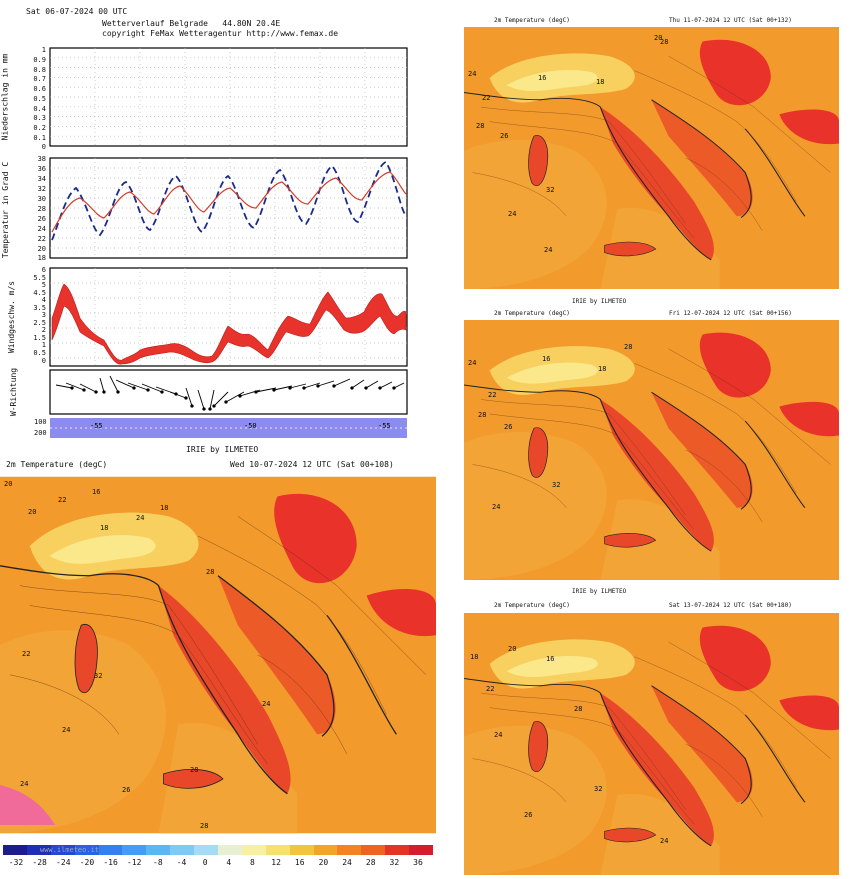  I want to click on colorbar-tick: 28, so click(370, 862).